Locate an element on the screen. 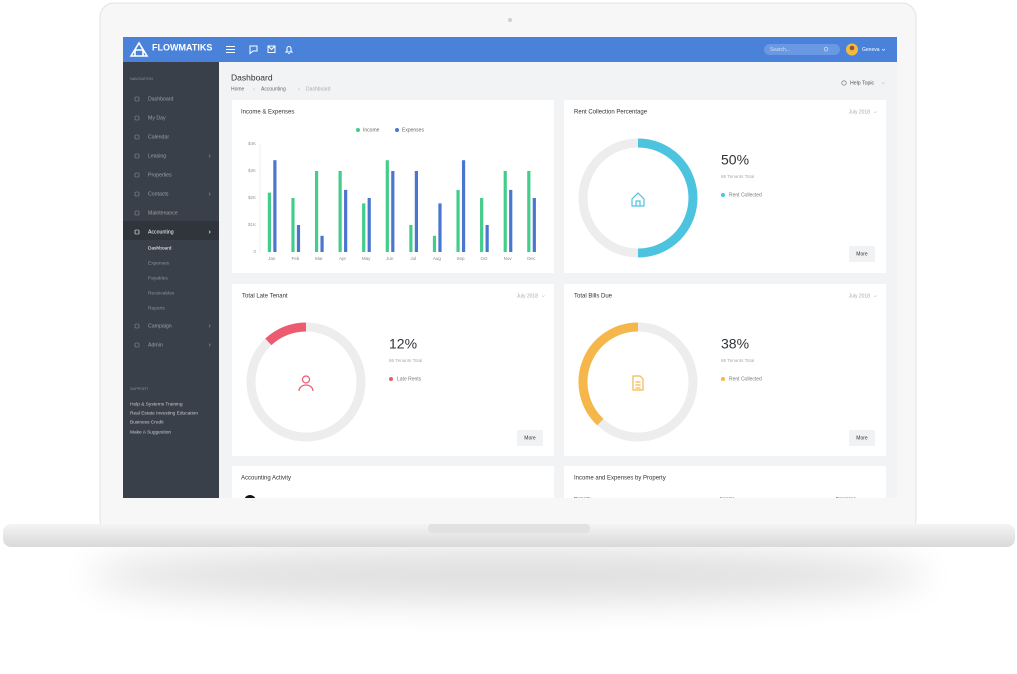 Image resolution: width=1017 pixels, height=674 pixels. legend-label: Income is located at coordinates (371, 131).